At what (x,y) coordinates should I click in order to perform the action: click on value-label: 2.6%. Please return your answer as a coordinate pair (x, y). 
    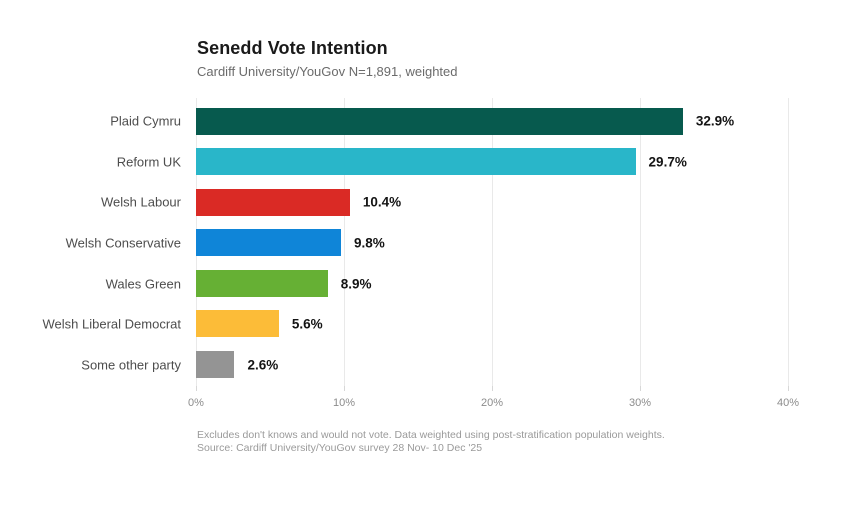
    Looking at the image, I should click on (263, 365).